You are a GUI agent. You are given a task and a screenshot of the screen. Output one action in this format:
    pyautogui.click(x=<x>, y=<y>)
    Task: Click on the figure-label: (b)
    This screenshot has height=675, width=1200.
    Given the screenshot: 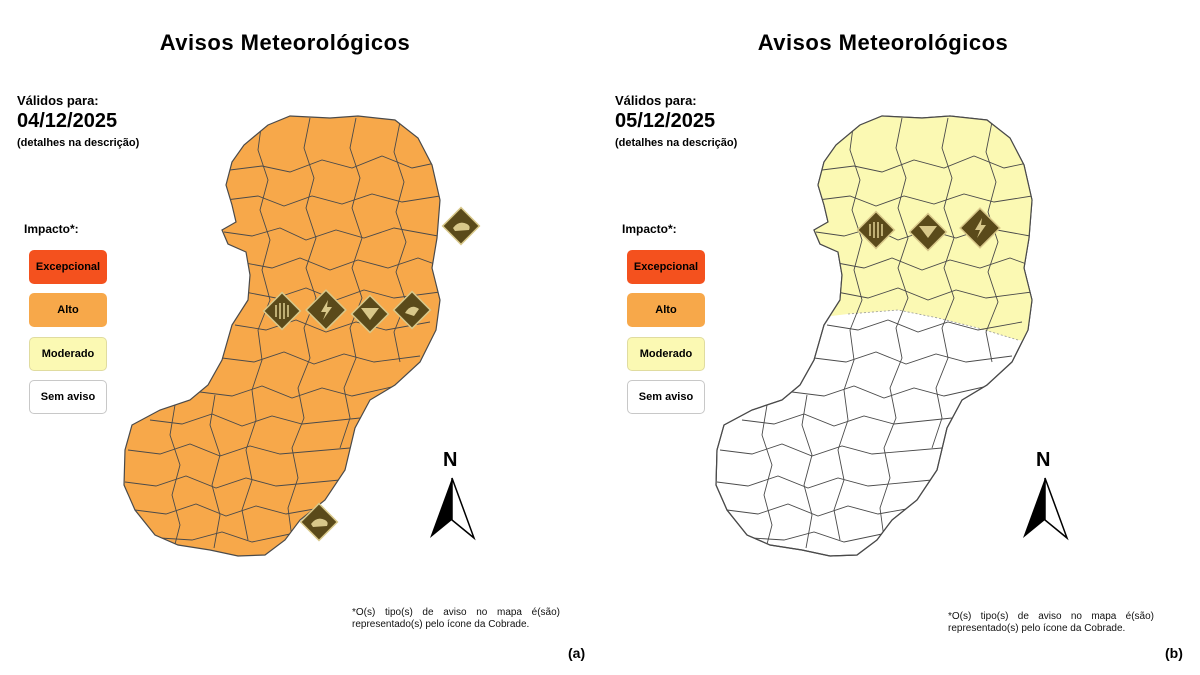 What is the action you would take?
    pyautogui.click(x=1174, y=653)
    